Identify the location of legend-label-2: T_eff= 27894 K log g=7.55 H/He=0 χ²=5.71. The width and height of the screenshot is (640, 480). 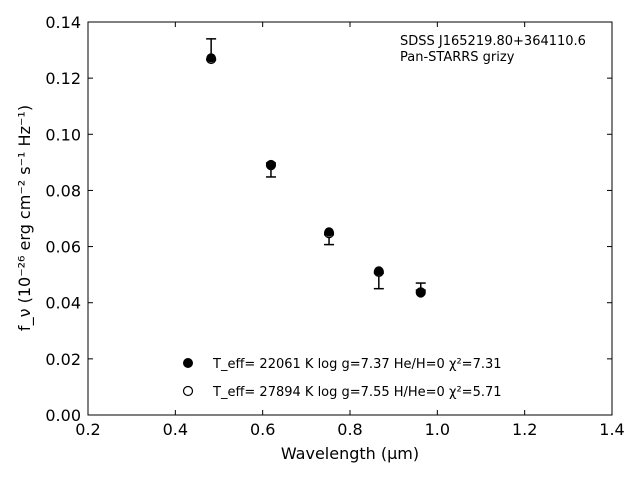
(357, 392).